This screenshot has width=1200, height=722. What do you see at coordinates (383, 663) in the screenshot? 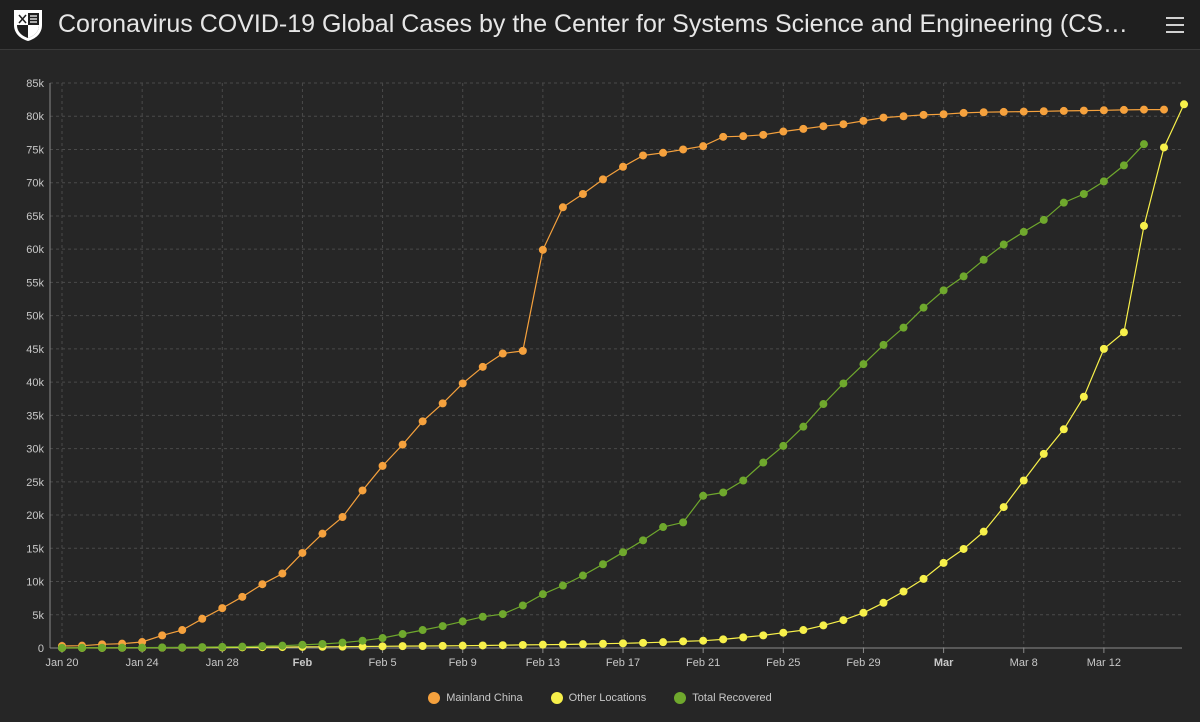
I see `x-tick-label: Feb 5` at bounding box center [383, 663].